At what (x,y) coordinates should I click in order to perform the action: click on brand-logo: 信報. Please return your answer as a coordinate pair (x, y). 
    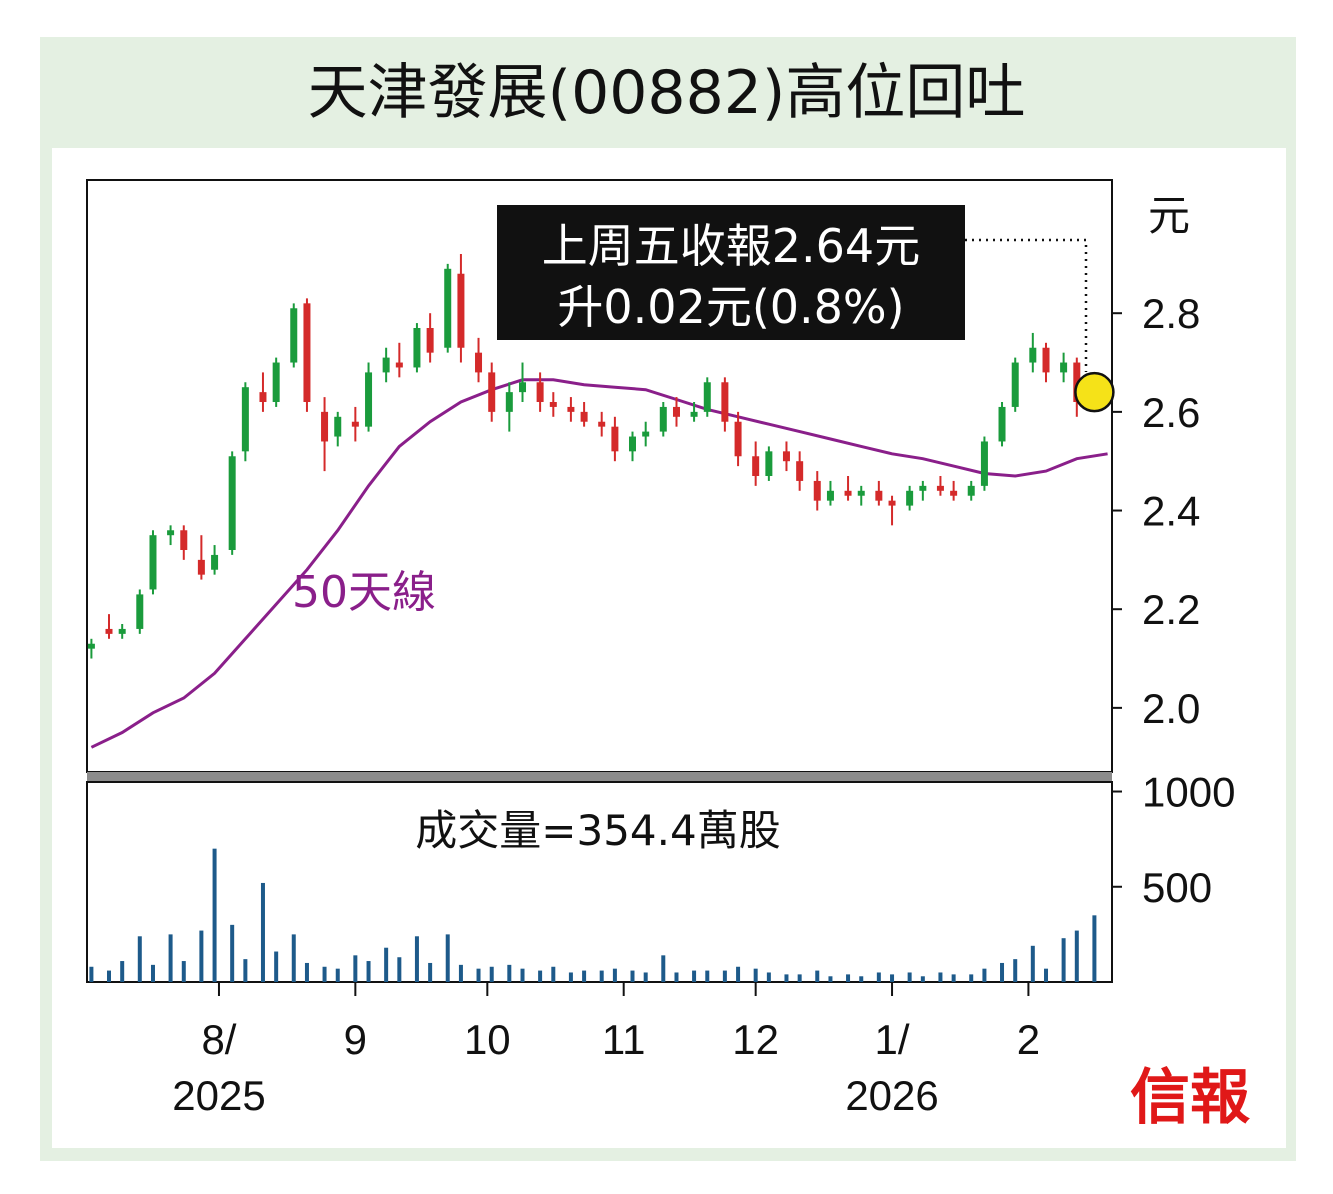
    Looking at the image, I should click on (1190, 1098).